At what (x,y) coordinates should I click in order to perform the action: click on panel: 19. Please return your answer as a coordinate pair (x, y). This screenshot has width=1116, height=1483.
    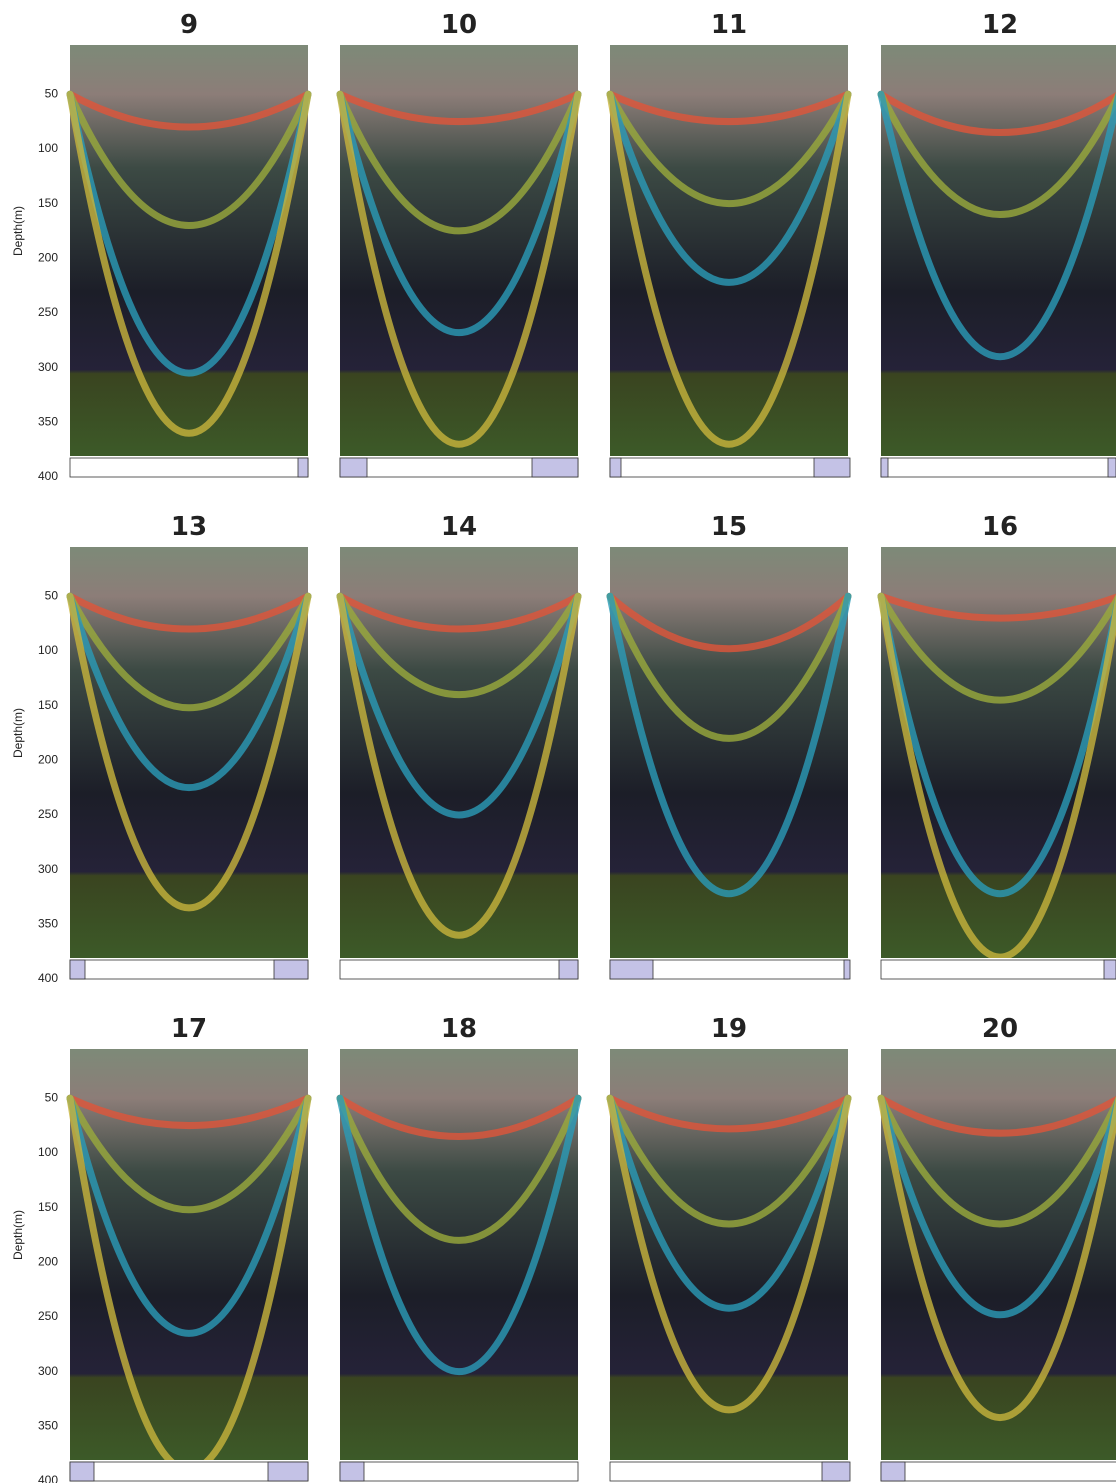
    Looking at the image, I should click on (729, 1248).